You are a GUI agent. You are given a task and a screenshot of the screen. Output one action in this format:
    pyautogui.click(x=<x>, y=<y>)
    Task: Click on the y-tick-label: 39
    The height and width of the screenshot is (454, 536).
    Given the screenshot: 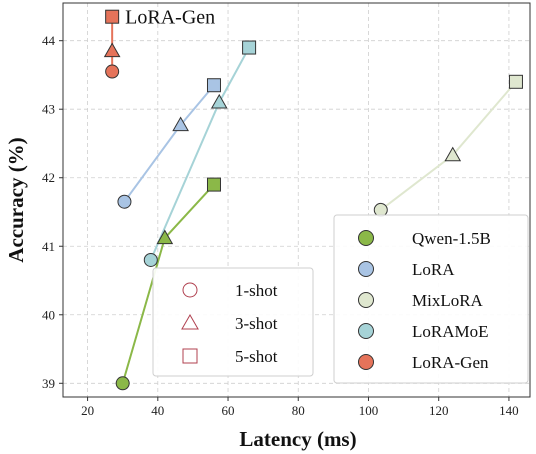 What is the action you would take?
    pyautogui.click(x=48, y=383)
    